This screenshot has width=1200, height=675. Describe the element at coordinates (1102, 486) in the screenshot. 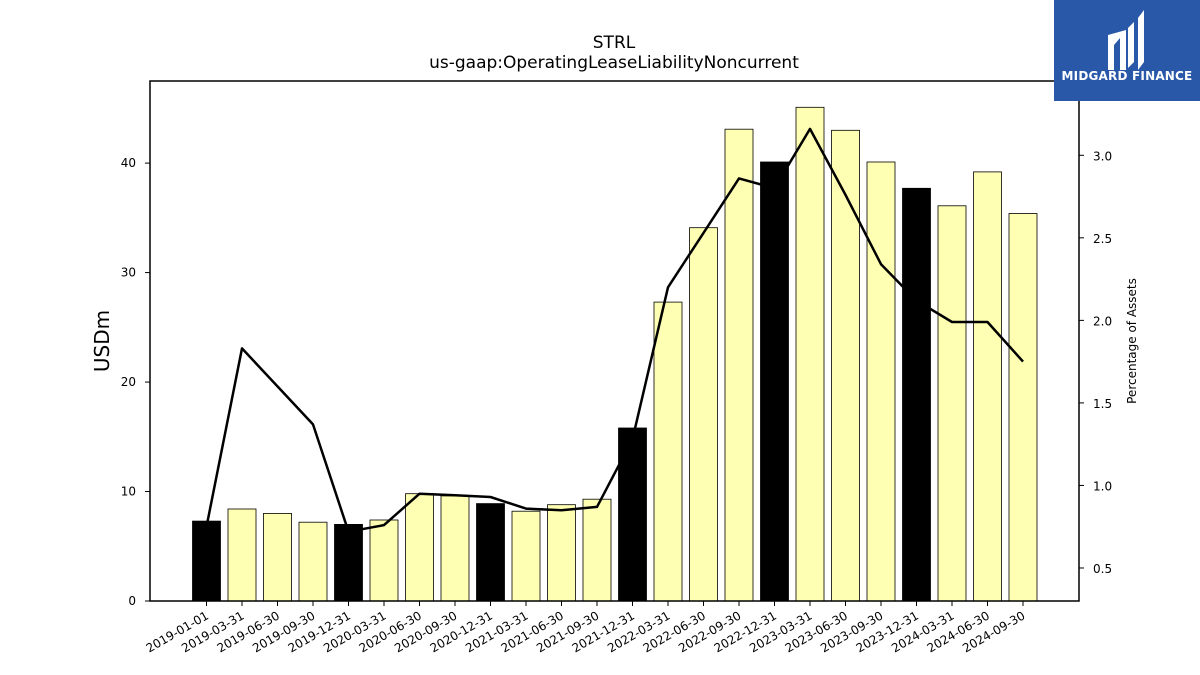

I see `y2-tick-label: 1.0` at that location.